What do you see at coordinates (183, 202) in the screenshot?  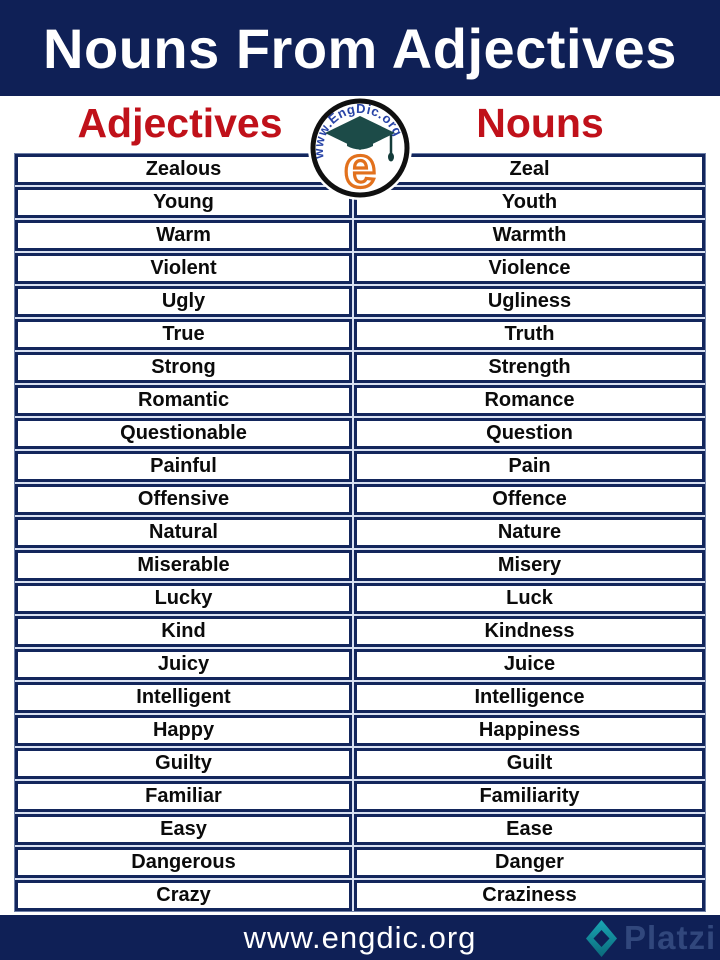 I see `adjective-cell: Young` at bounding box center [183, 202].